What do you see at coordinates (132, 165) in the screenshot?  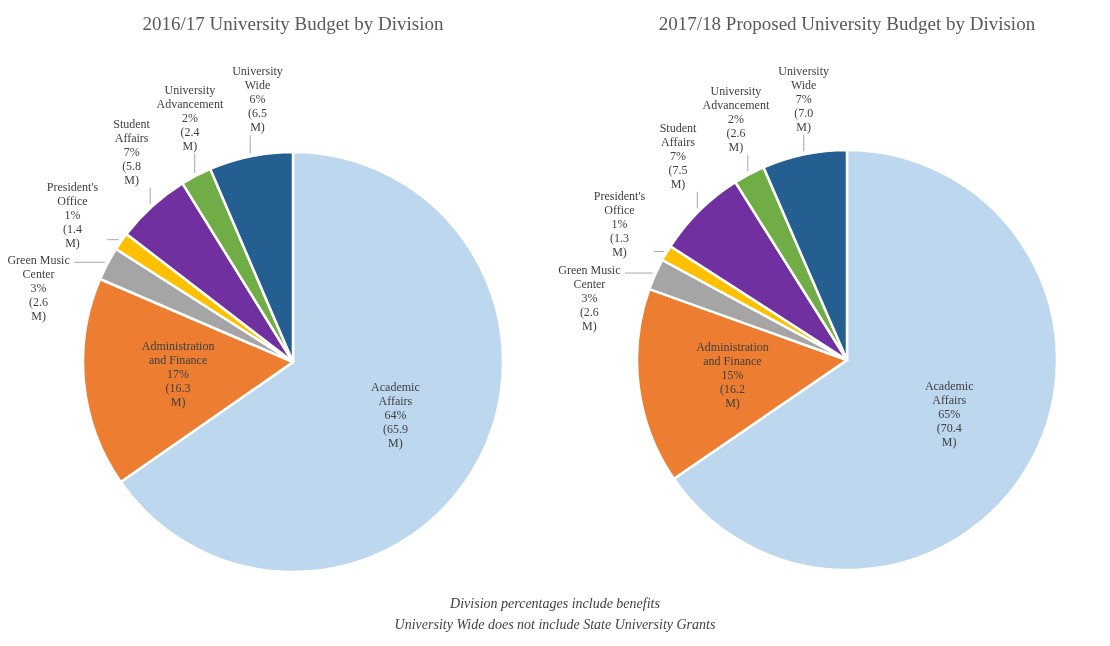 I see `data-label: 7% (5.8 M)` at bounding box center [132, 165].